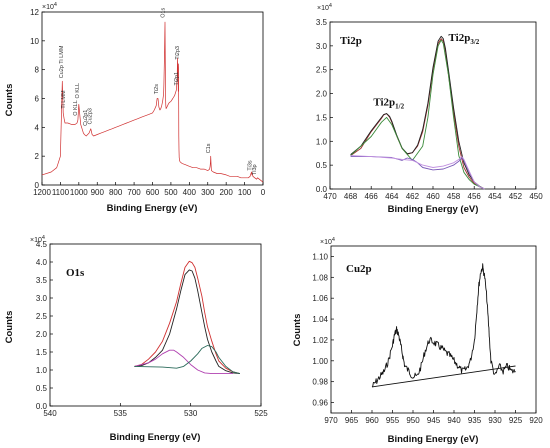 This screenshot has width=550, height=448. What do you see at coordinates (320, 298) in the screenshot?
I see `cu2p-y-tick-label-5: 1.06` at bounding box center [320, 298].